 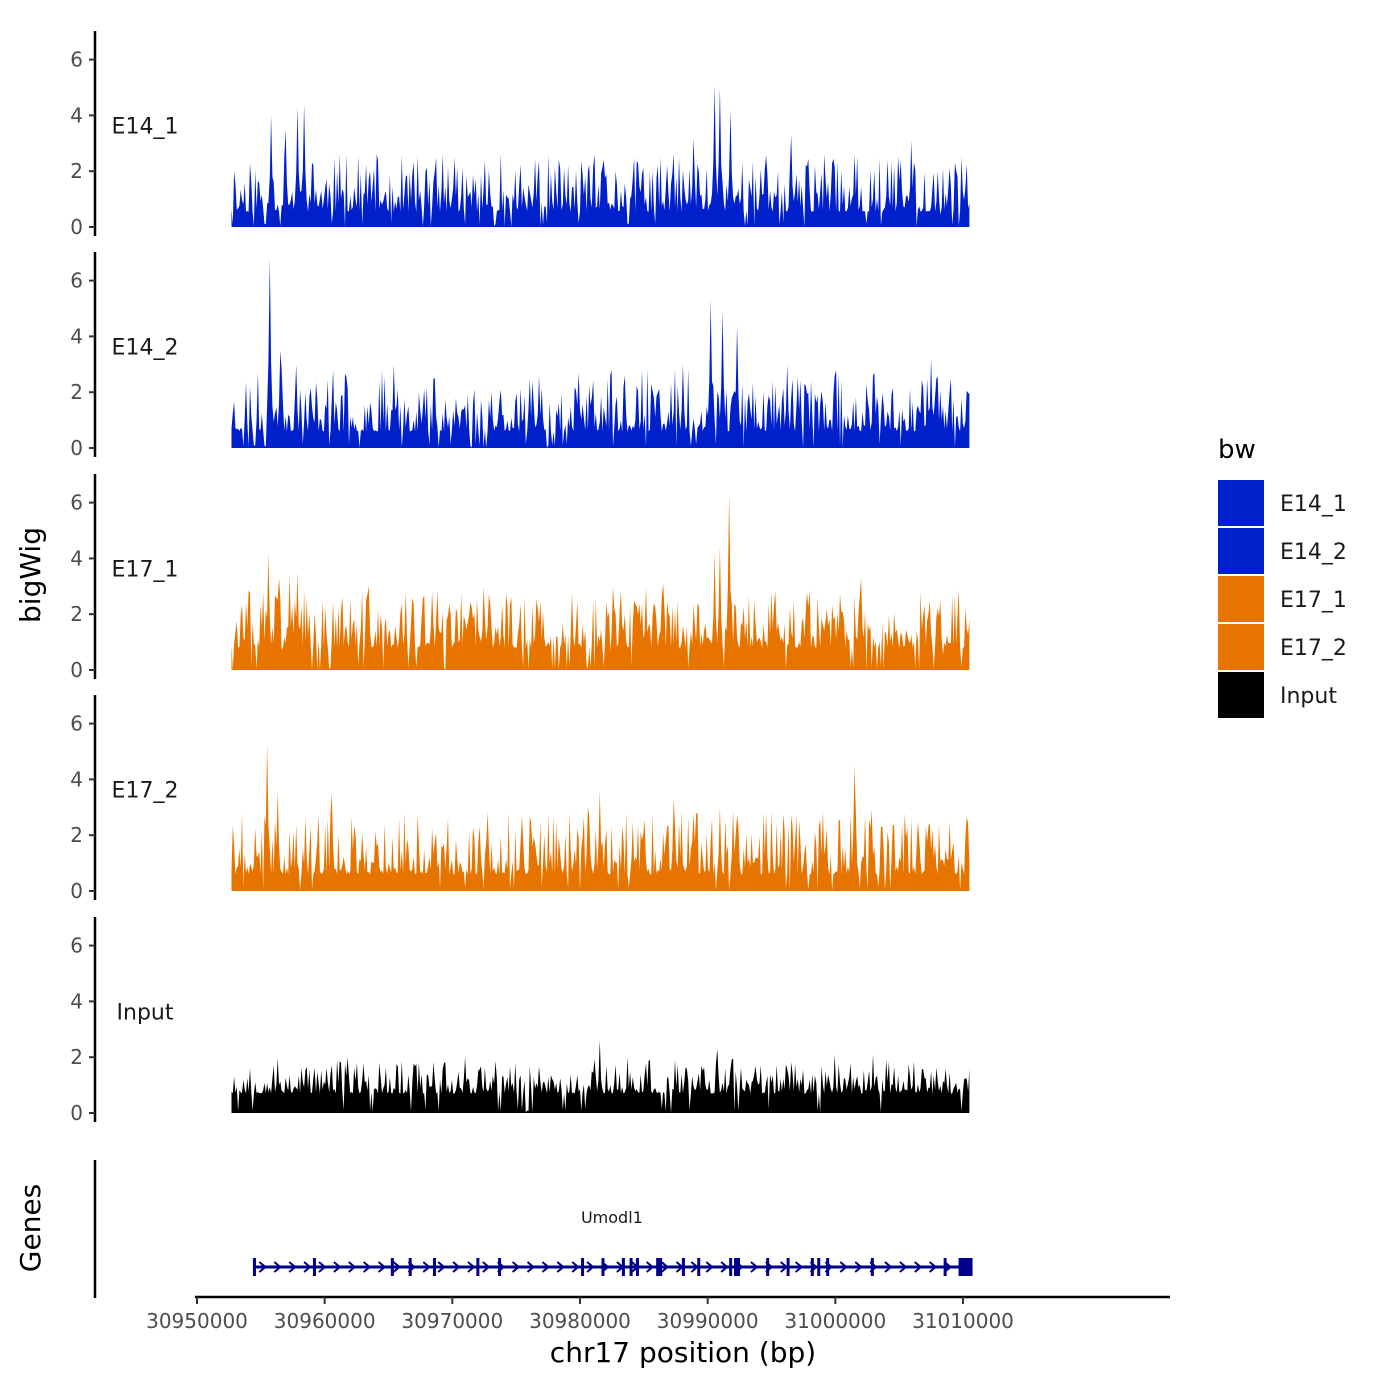 What do you see at coordinates (1313, 648) in the screenshot?
I see `legend-label: E17_2` at bounding box center [1313, 648].